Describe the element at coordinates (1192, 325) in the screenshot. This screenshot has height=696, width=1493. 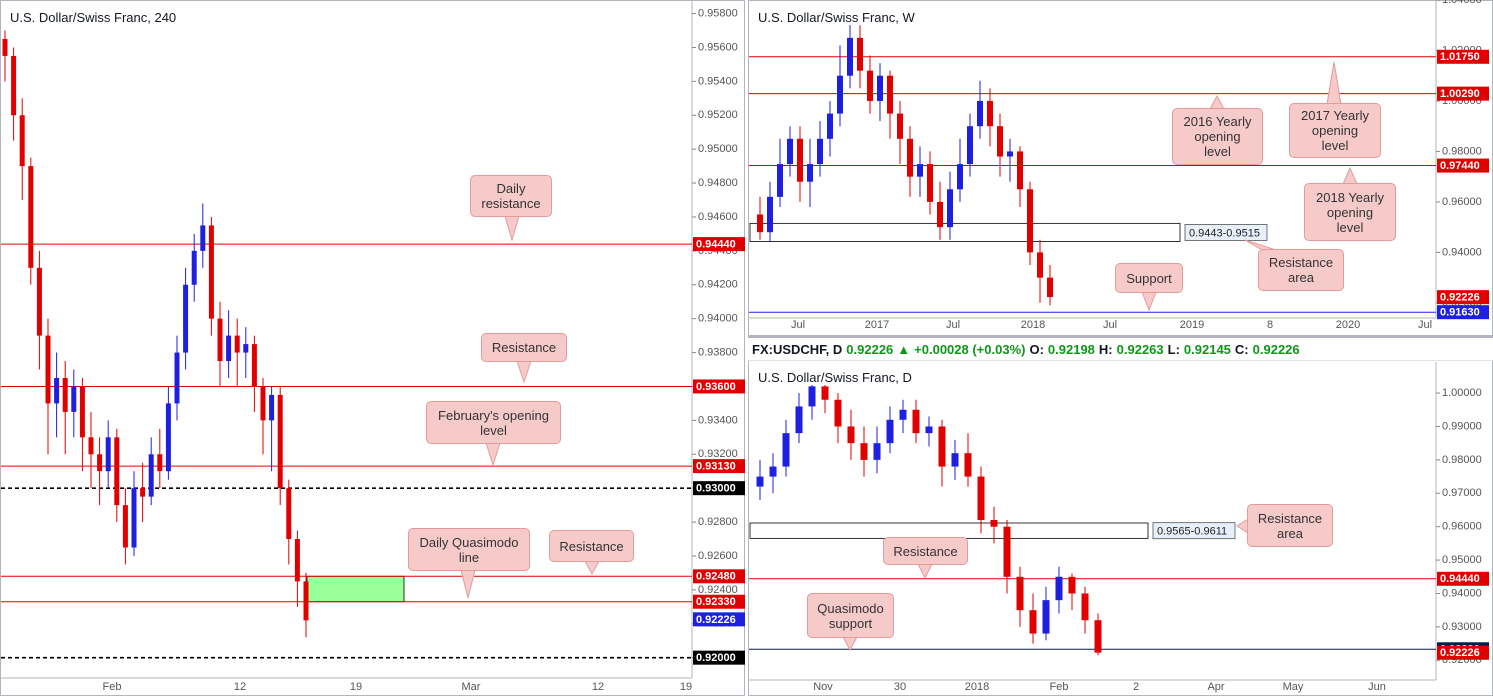
I see `x-tick-label: 2019` at that location.